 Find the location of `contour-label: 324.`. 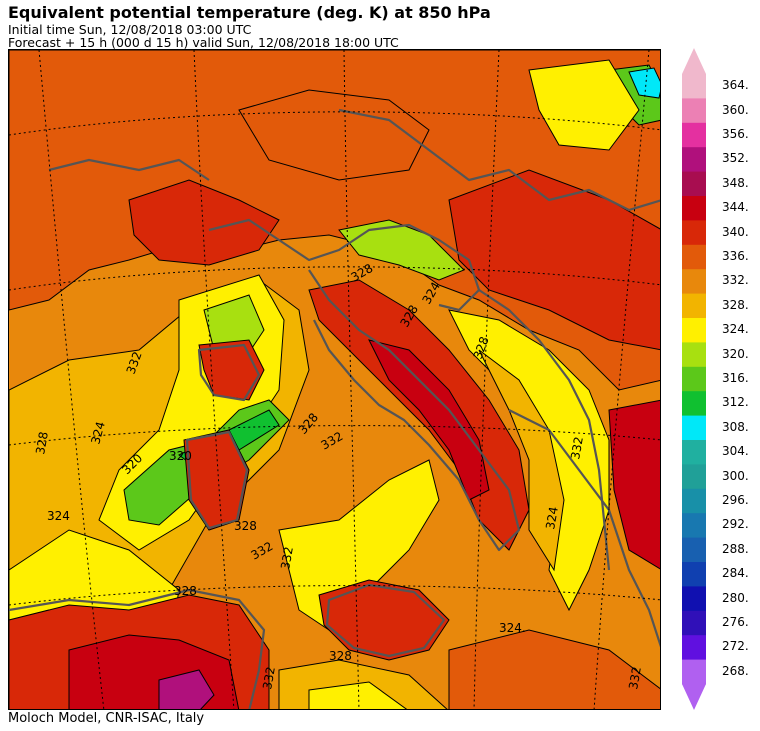

contour-label: 324. is located at coordinates (512, 628).